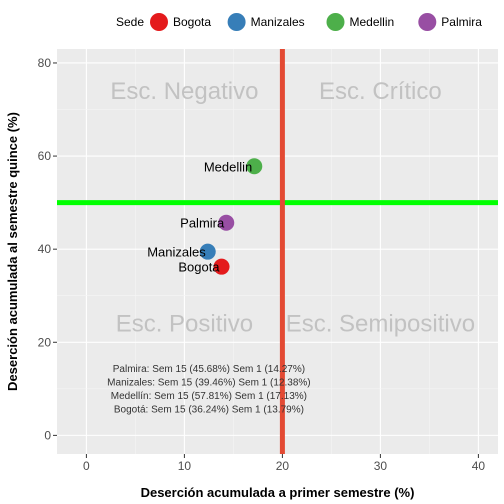 The width and height of the screenshot is (504, 504). I want to click on data-point-manizales, so click(207, 251).